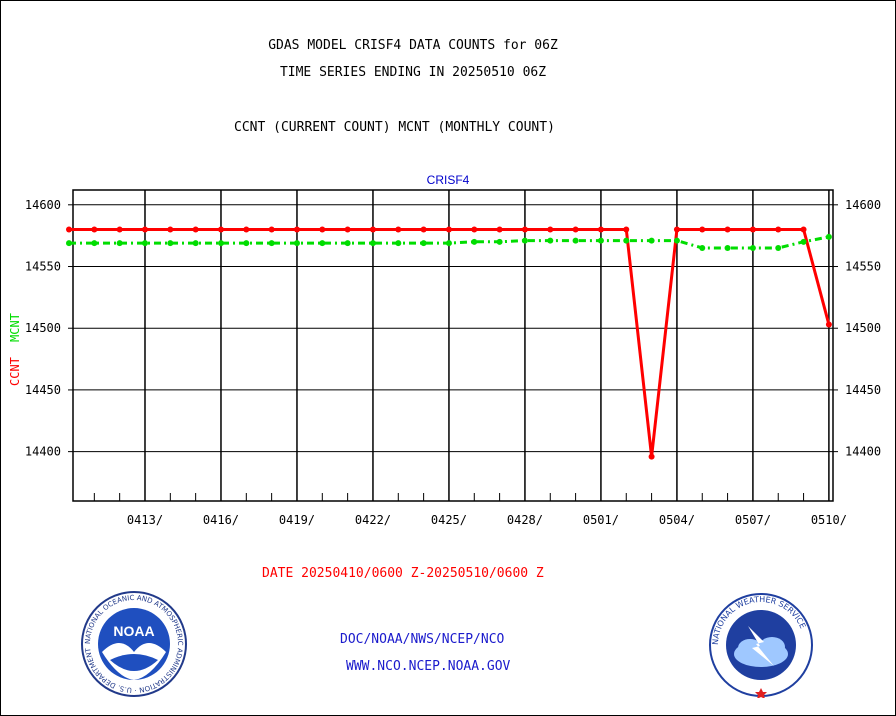 The width and height of the screenshot is (896, 716). What do you see at coordinates (422, 639) in the screenshot?
I see `org-path-label: DOC/NOAA/NWS/NCEP/NCO` at bounding box center [422, 639].